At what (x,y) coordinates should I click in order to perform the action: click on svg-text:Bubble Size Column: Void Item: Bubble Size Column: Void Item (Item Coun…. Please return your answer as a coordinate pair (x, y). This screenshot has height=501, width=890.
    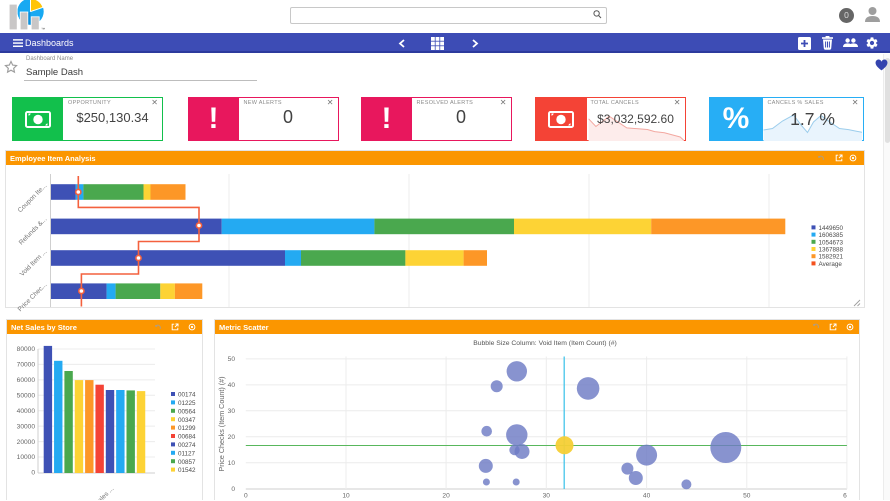
    Looking at the image, I should click on (545, 343).